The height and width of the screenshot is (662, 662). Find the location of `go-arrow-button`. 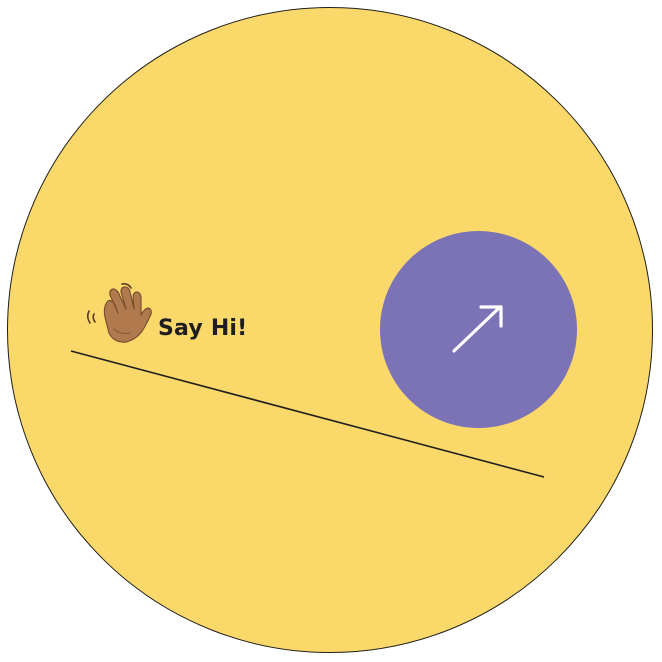

go-arrow-button is located at coordinates (478, 329).